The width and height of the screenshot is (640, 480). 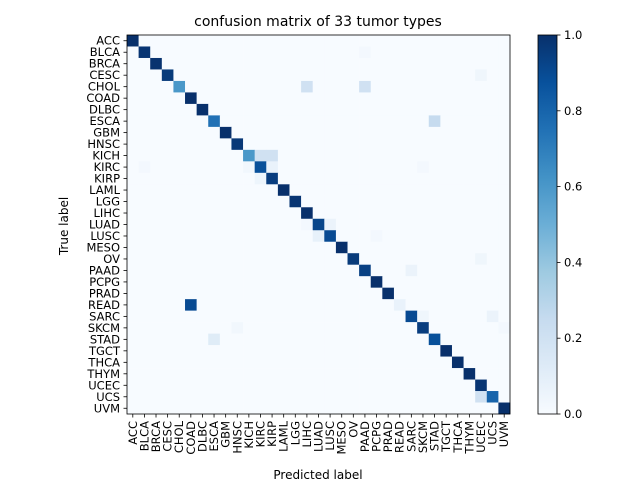 I want to click on x-tick-label: PRAD, so click(x=388, y=436).